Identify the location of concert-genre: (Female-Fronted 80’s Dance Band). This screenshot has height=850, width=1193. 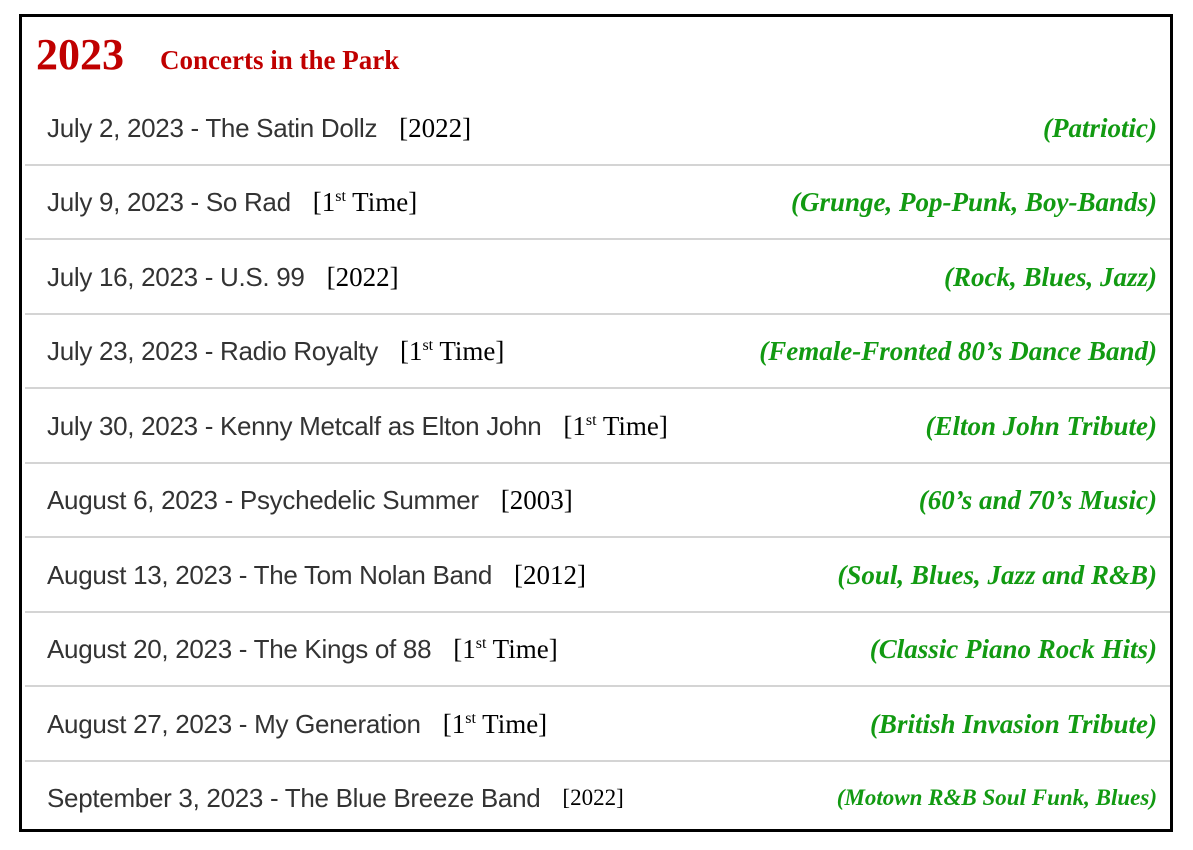
(958, 350).